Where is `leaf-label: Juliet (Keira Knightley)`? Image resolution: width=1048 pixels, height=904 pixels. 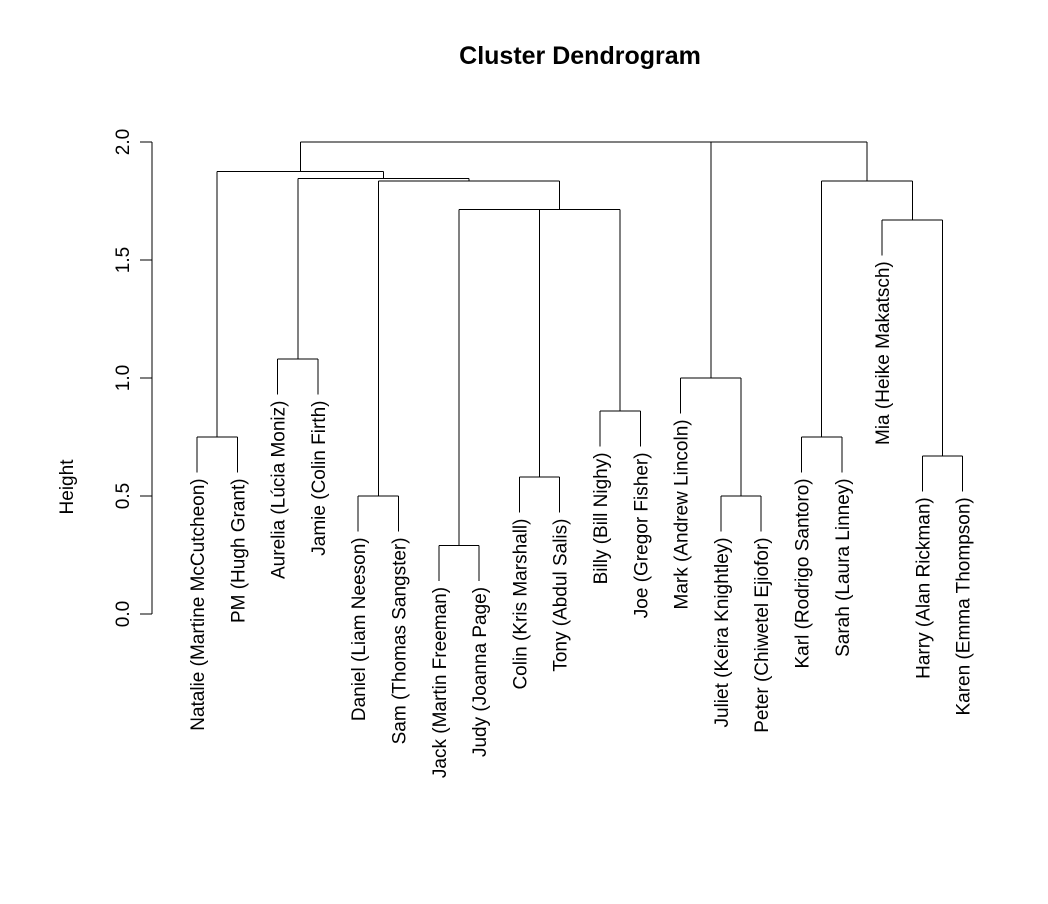 leaf-label: Juliet (Keira Knightley) is located at coordinates (722, 632).